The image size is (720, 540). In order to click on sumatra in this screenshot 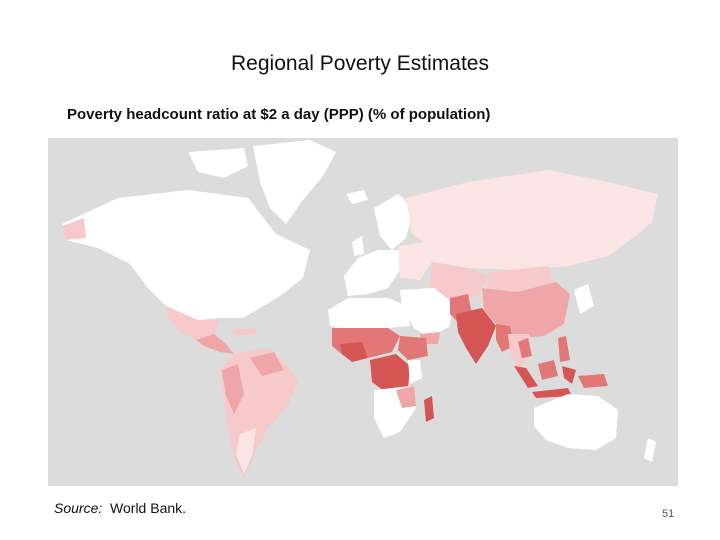, I will do `click(526, 377)`.